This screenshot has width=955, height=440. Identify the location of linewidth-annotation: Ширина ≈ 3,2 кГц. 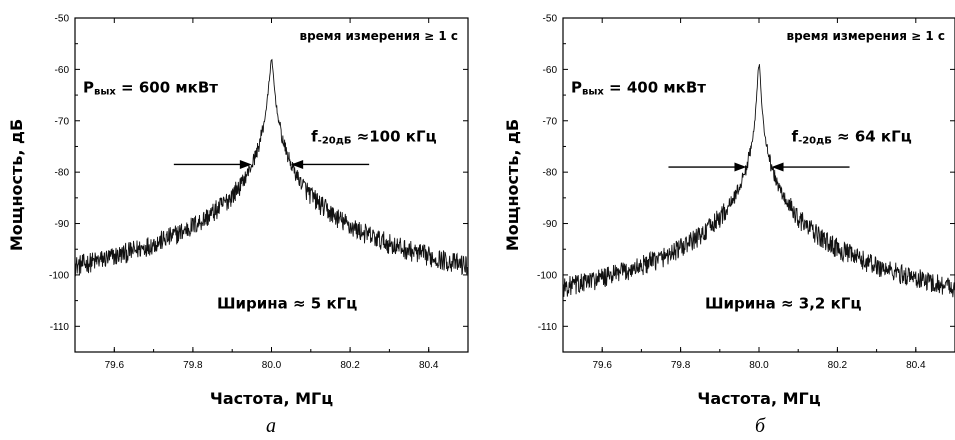
(783, 303).